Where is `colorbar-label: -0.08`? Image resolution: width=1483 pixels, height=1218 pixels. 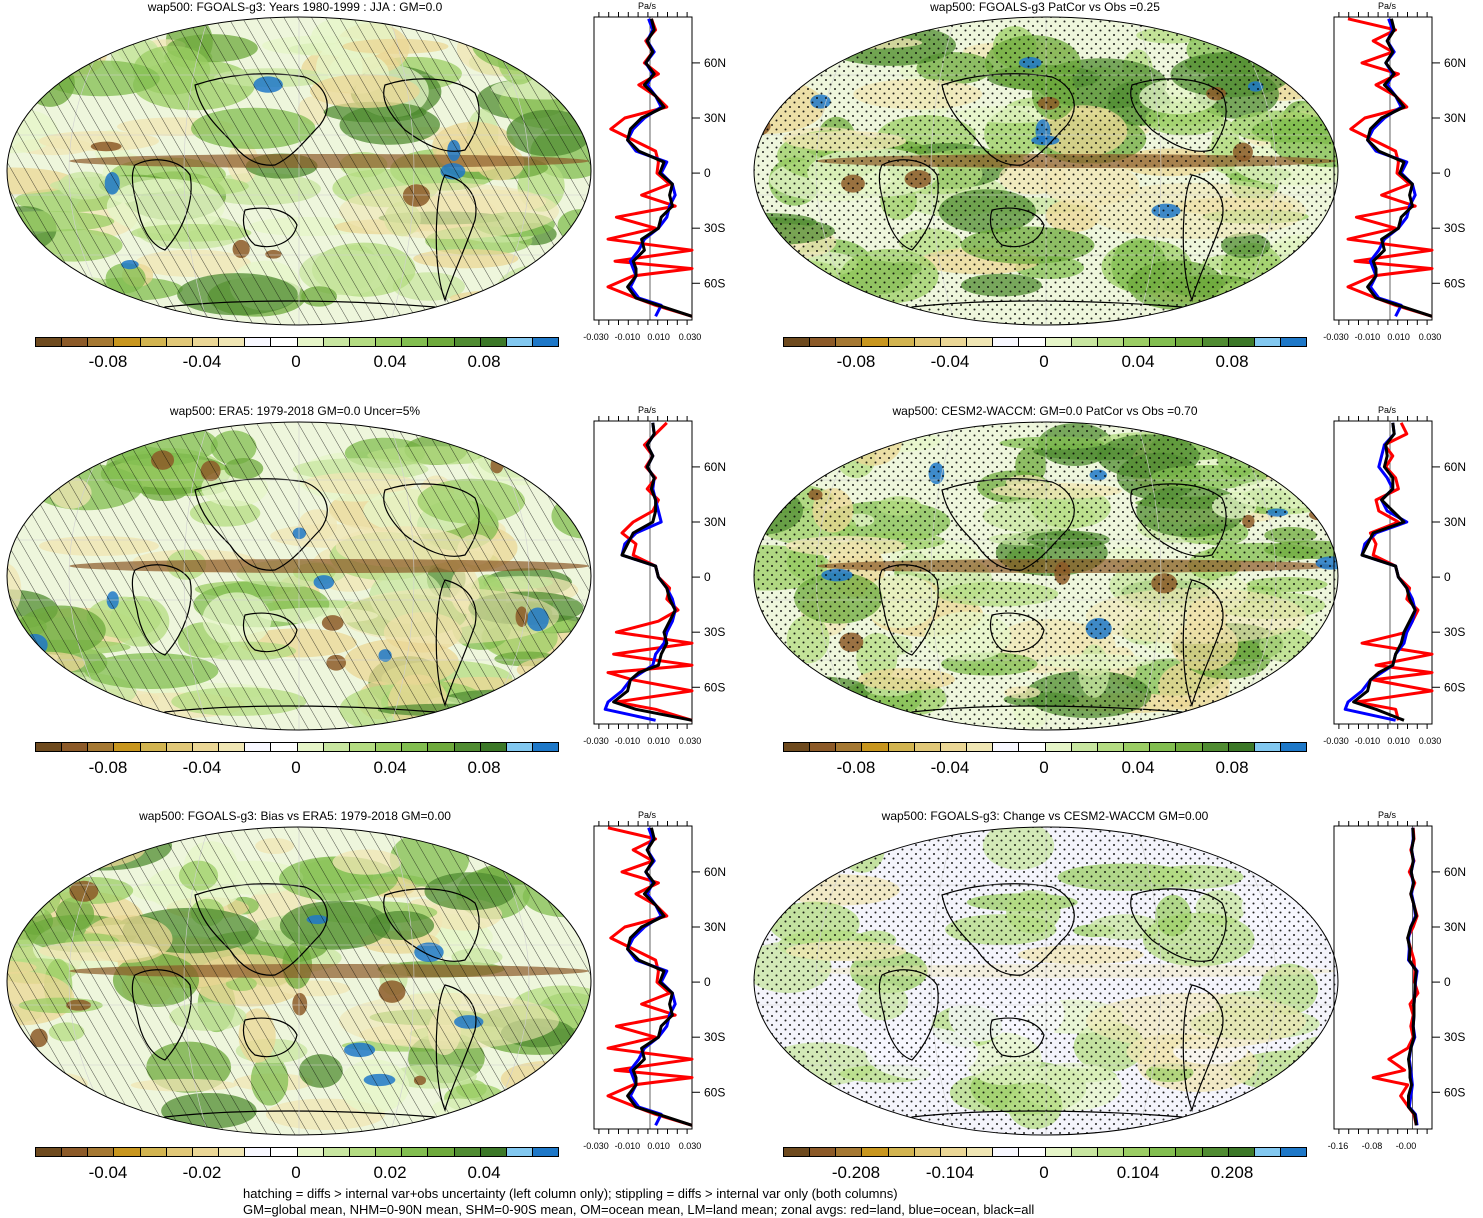 colorbar-label: -0.08 is located at coordinates (108, 361).